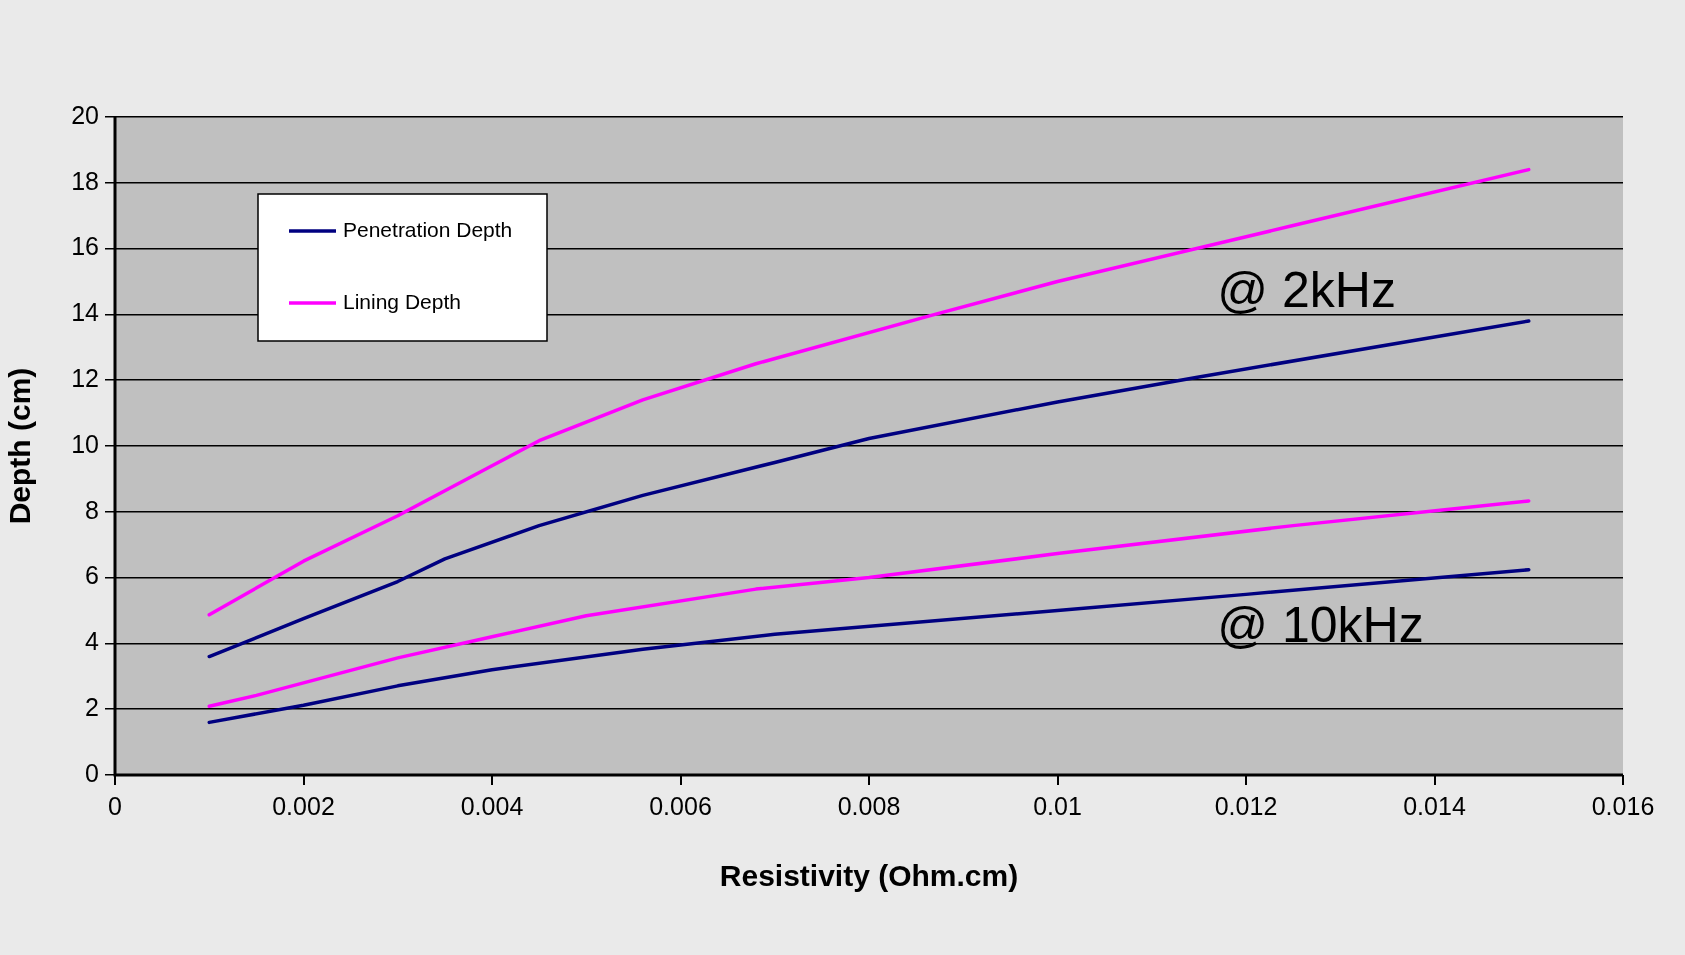  What do you see at coordinates (115, 805) in the screenshot?
I see `x-tick-label: 0` at bounding box center [115, 805].